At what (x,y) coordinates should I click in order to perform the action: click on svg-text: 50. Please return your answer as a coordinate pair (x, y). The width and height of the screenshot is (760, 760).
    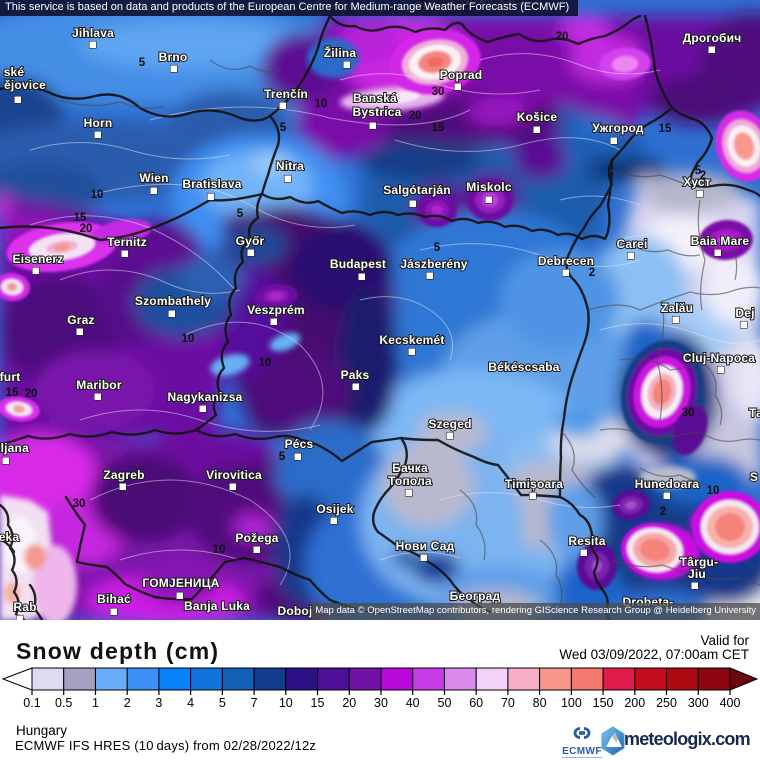
    Looking at the image, I should click on (445, 703).